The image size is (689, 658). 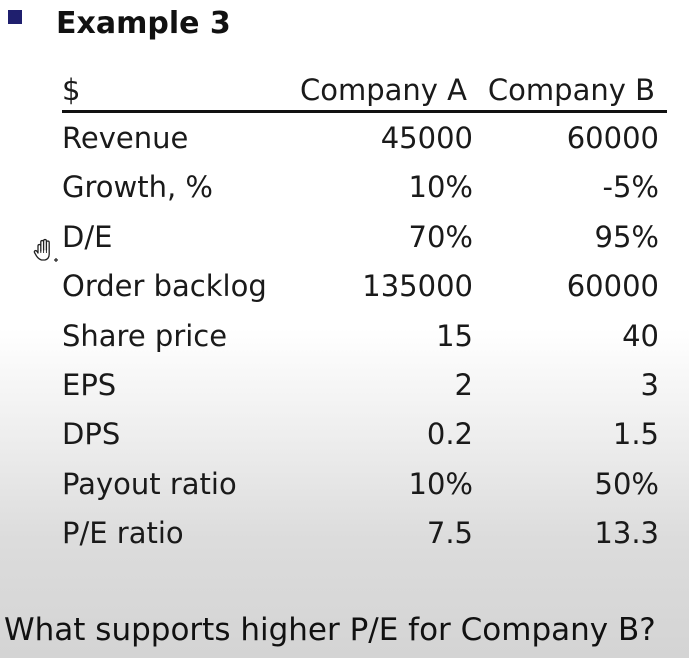 What do you see at coordinates (626, 236) in the screenshot?
I see `company-b-value: 95%` at bounding box center [626, 236].